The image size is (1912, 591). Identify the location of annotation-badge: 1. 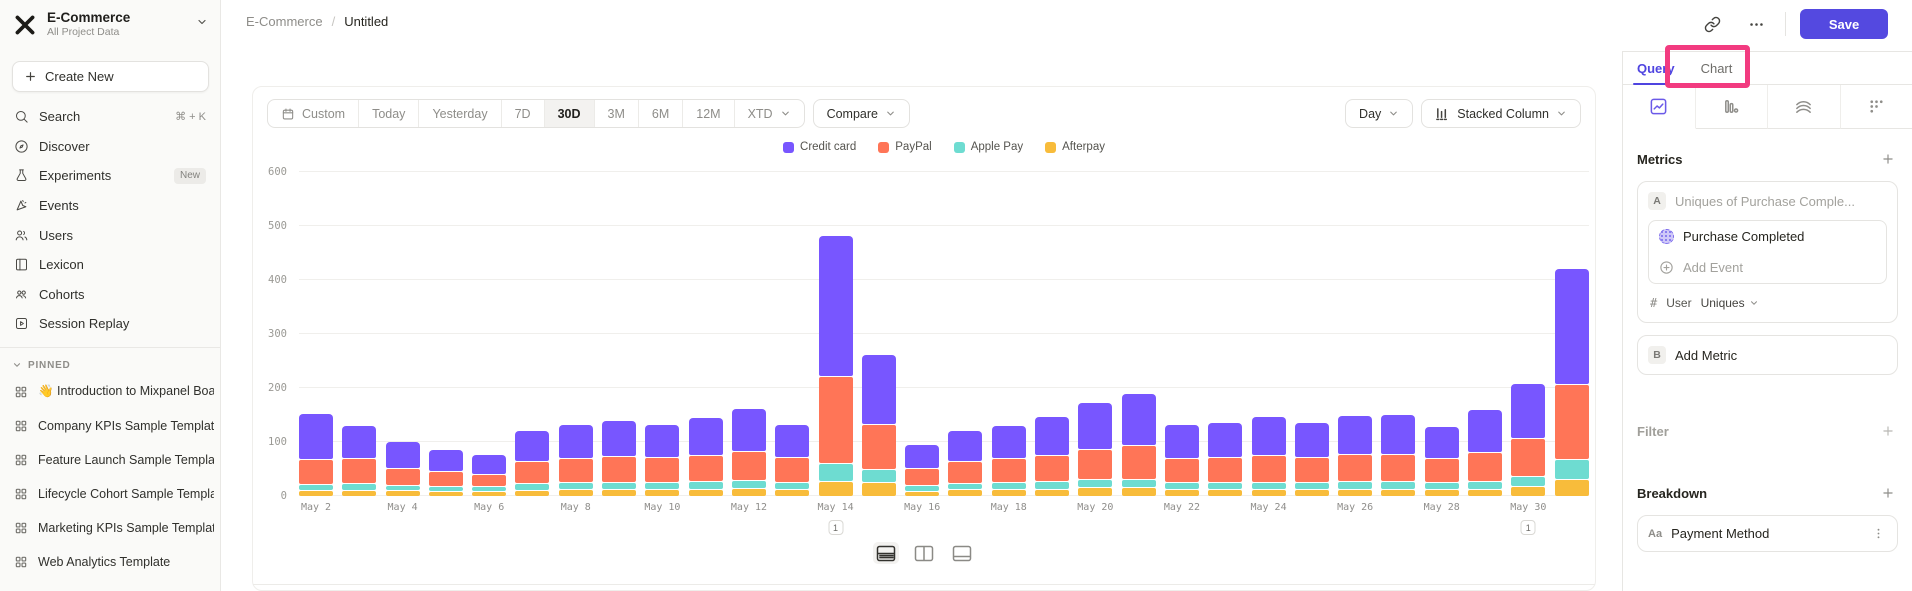
(1528, 527).